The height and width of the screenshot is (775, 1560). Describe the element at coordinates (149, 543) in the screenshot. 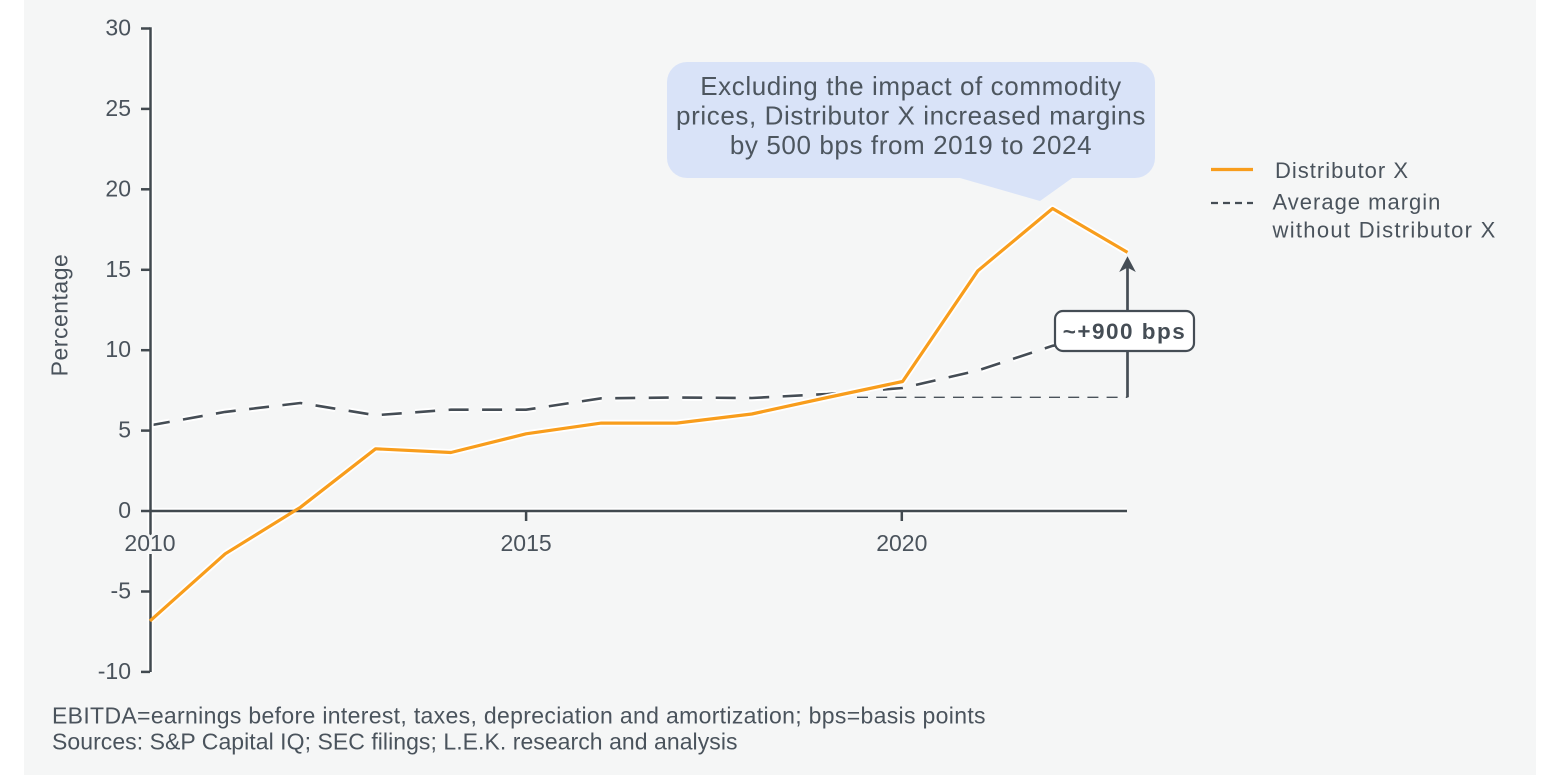

I see `svg-text: 2010` at that location.